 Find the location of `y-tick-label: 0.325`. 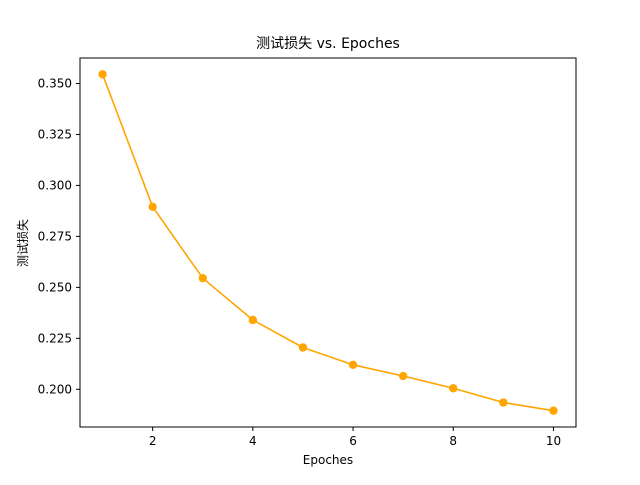

y-tick-label: 0.325 is located at coordinates (55, 134).